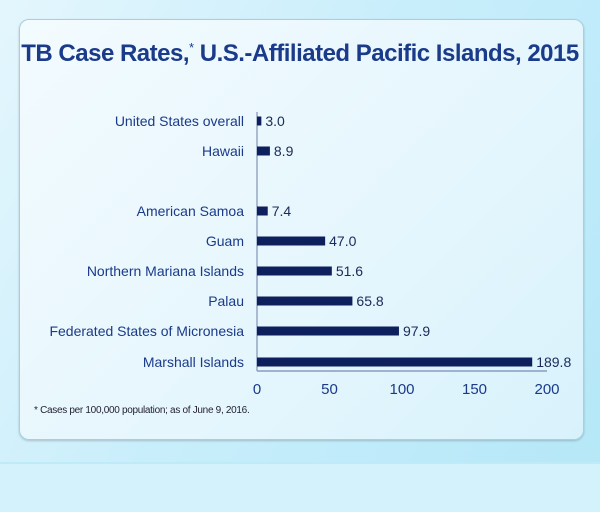  I want to click on x-tick-label: 50, so click(329, 389).